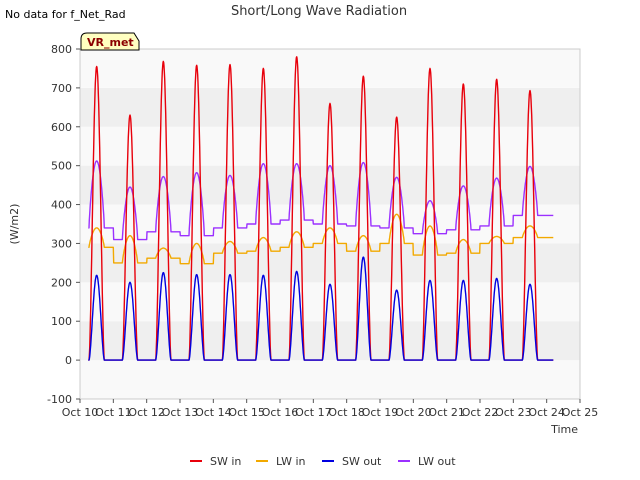 The width and height of the screenshot is (640, 480). I want to click on x-tick-label: Oct 25, so click(580, 412).